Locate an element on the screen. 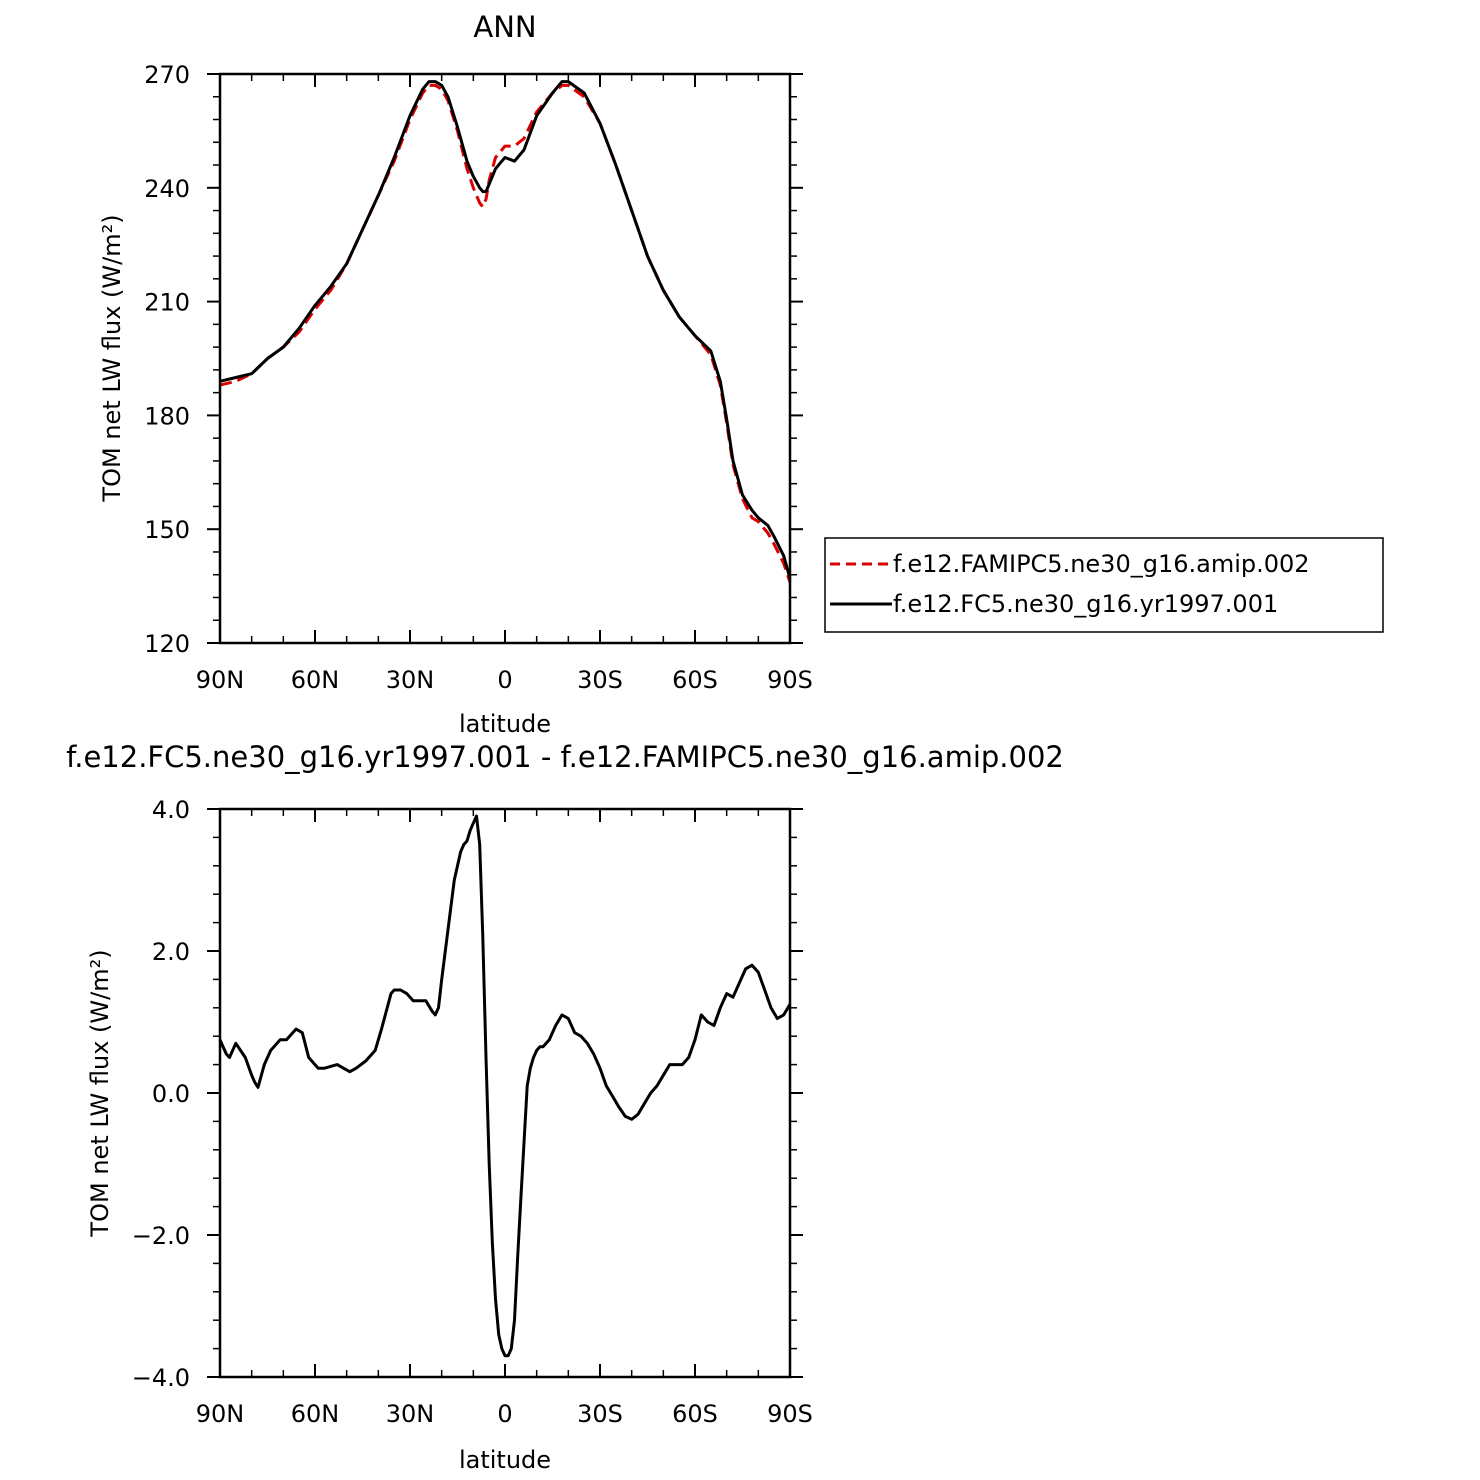  top-x-axis-label: latitude is located at coordinates (505, 724).